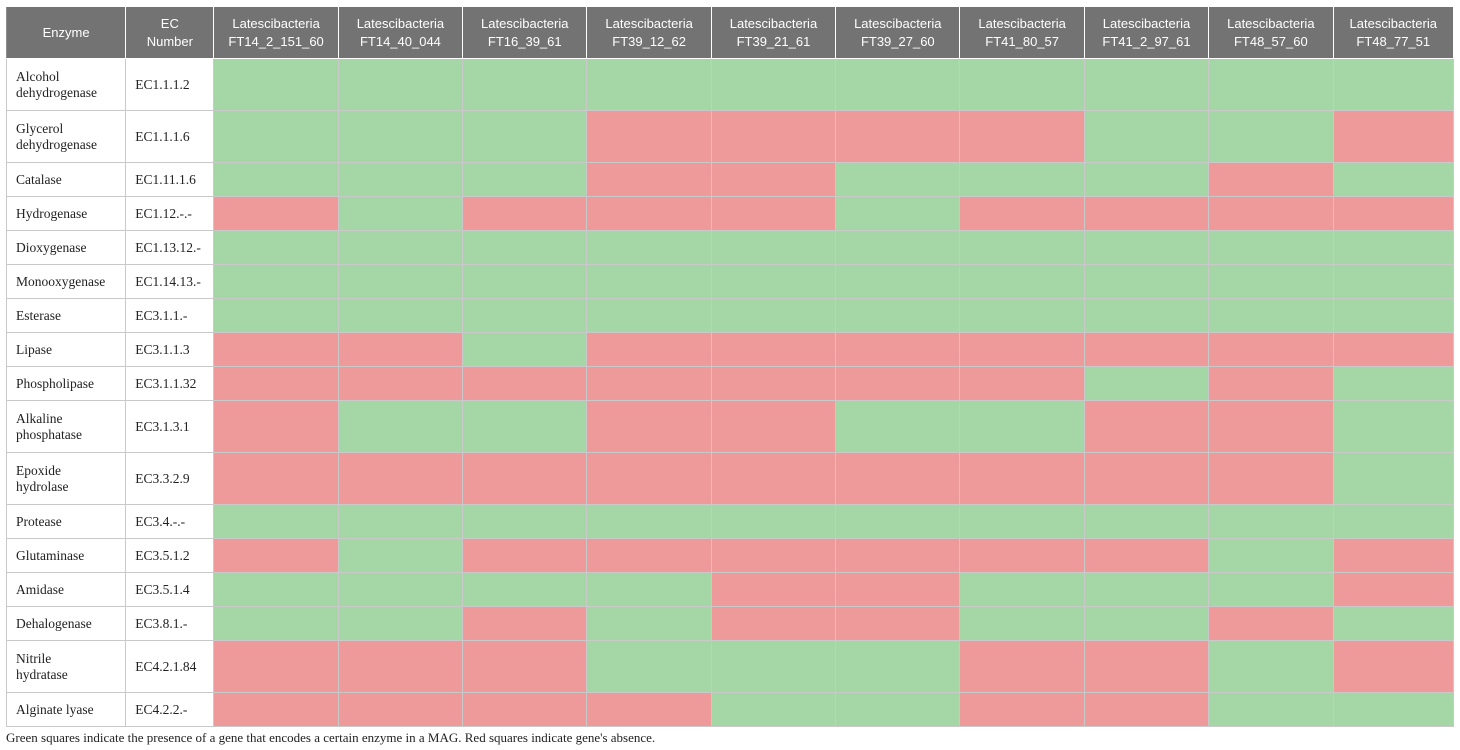  Describe the element at coordinates (66, 709) in the screenshot. I see `enzyme-name: Alginate lyase` at that location.